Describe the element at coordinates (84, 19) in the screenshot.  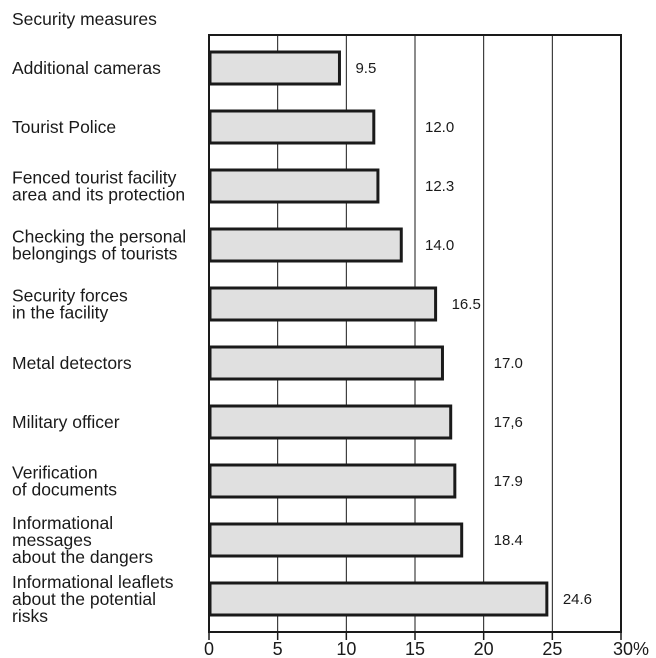
I see `chart-title: Security measures` at that location.